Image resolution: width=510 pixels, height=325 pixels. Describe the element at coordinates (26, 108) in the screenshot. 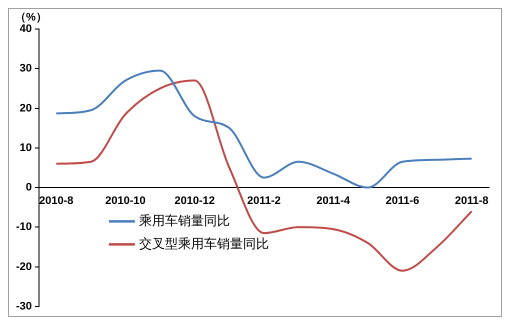

I see `y-tick-label: 20` at that location.